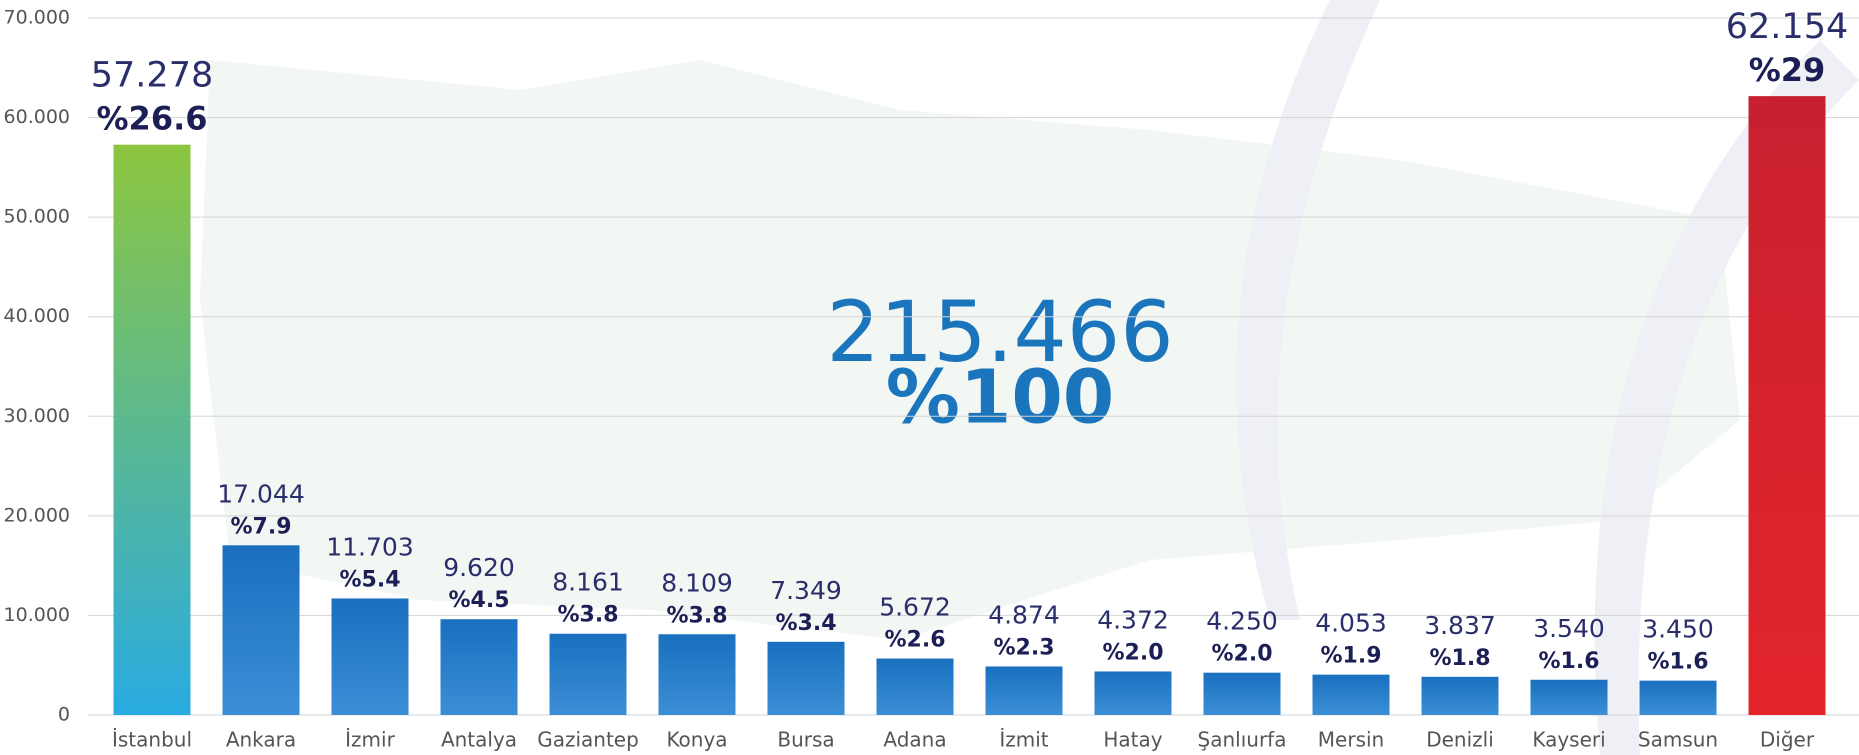 The height and width of the screenshot is (755, 1859). What do you see at coordinates (1460, 740) in the screenshot?
I see `x-tick-label: Denizli` at bounding box center [1460, 740].